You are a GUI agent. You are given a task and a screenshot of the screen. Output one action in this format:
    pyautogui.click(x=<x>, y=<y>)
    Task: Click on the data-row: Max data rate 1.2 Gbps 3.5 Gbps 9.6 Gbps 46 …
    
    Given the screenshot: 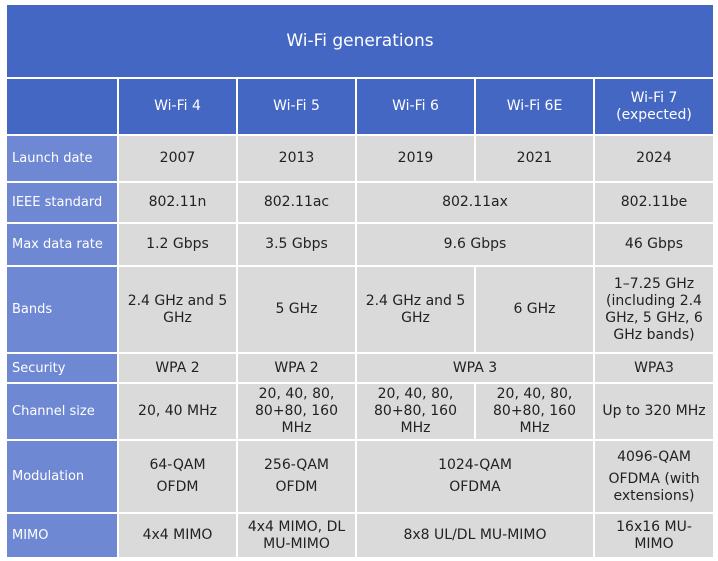 What is the action you would take?
    pyautogui.click(x=360, y=244)
    